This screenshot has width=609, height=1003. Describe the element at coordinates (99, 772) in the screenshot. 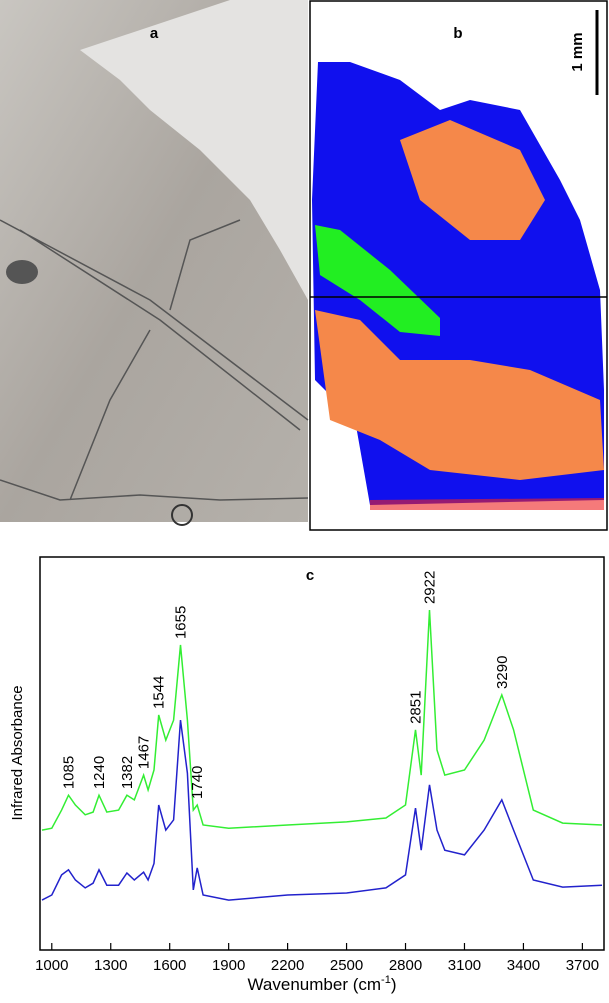

I see `peak-label: 1240` at that location.